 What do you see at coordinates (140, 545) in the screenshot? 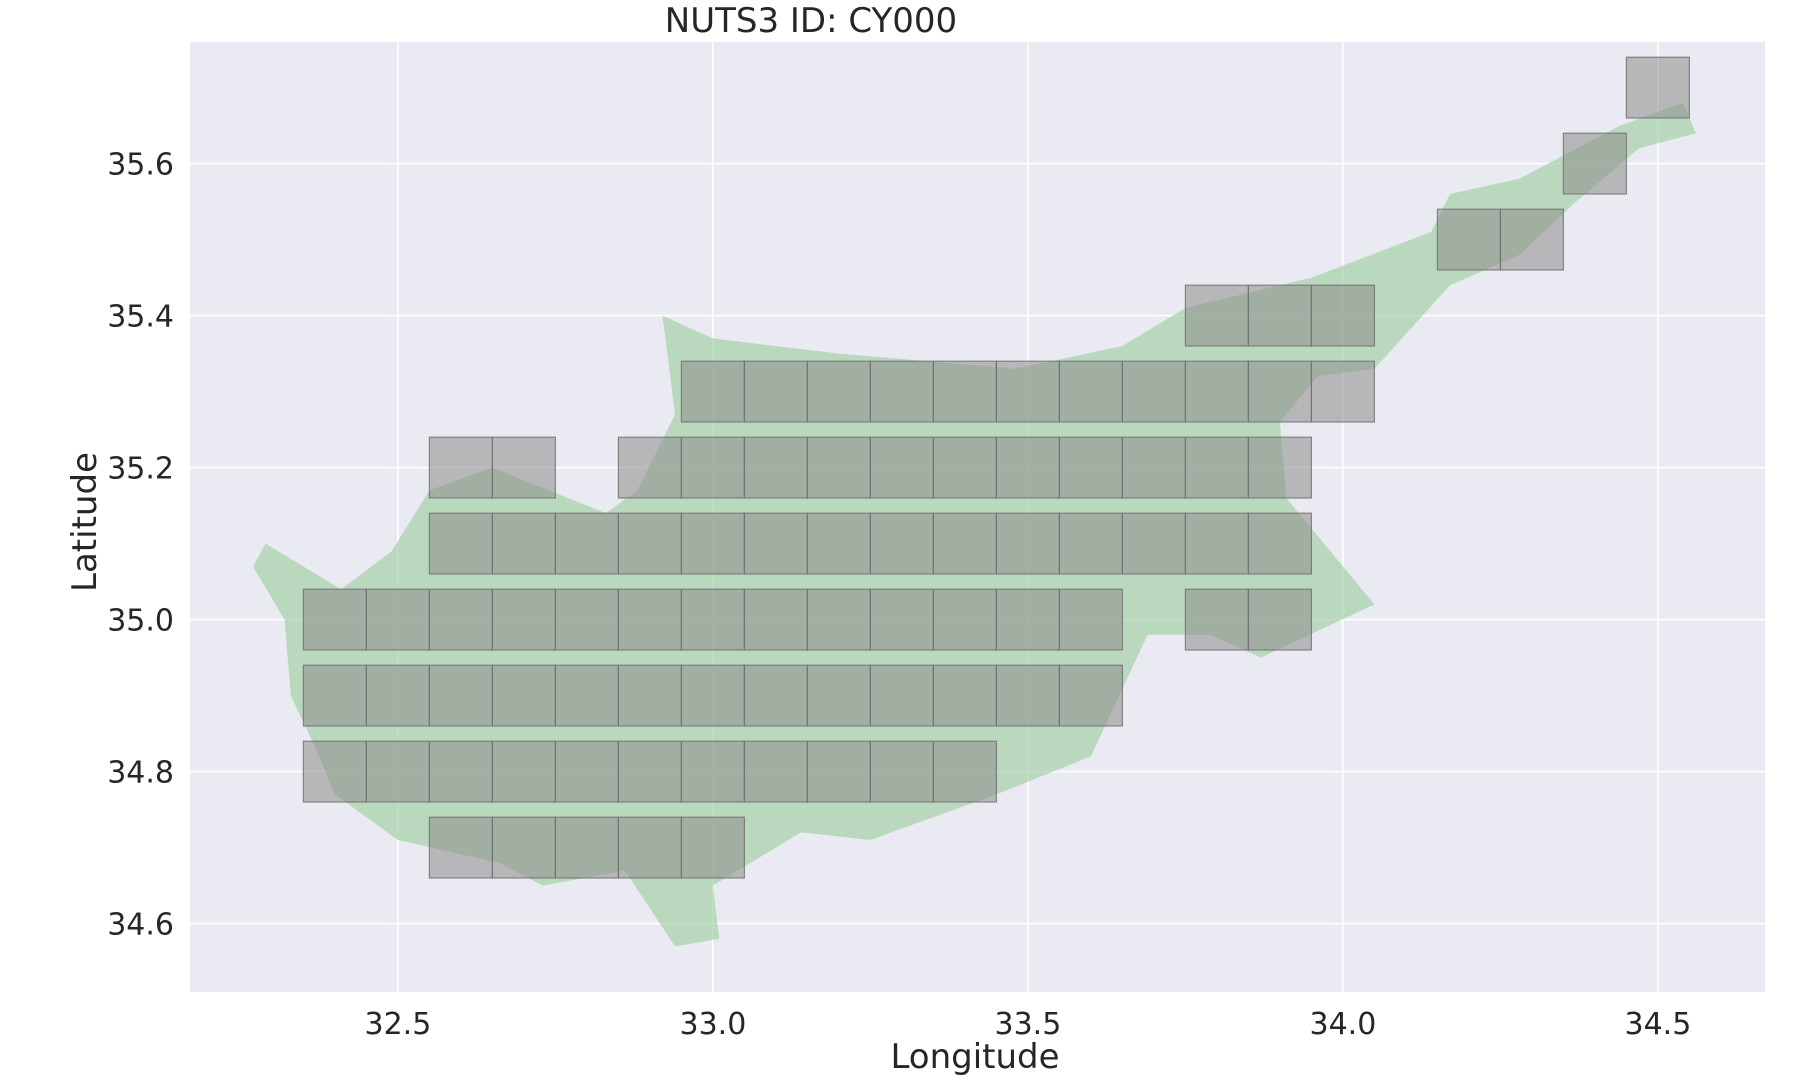
I see `y-ticks: 34.6 34.8 35.0 35.2 35.4 35.6` at bounding box center [140, 545].